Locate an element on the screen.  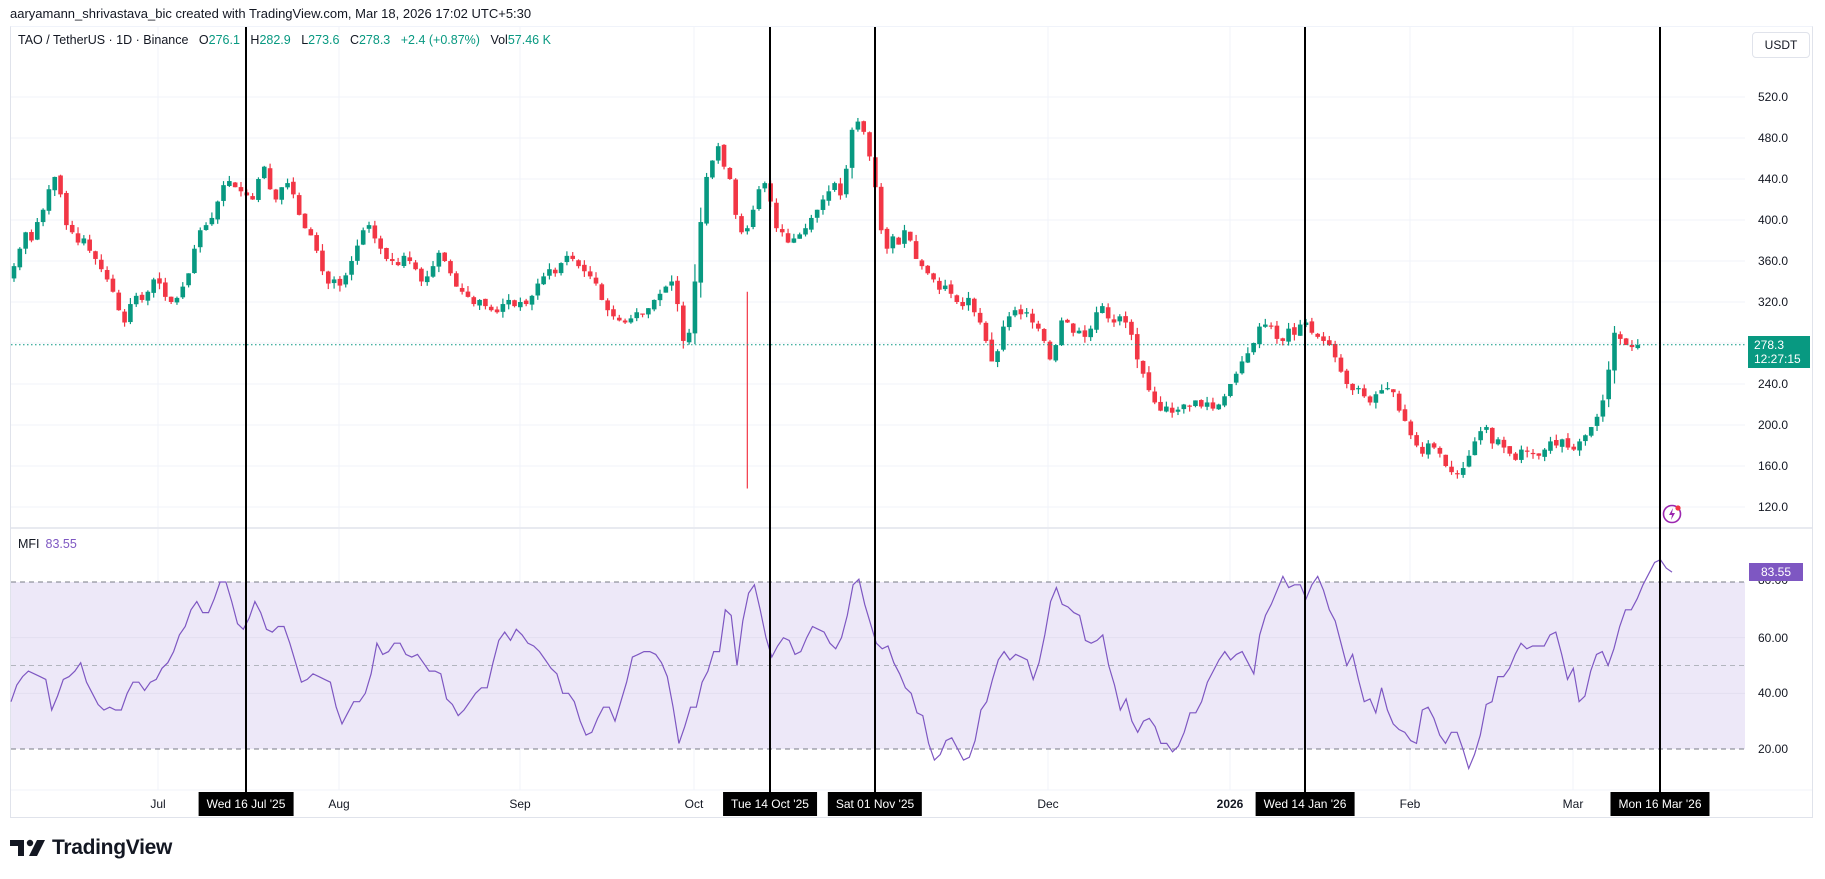
mfi-value-tag: 83.55 is located at coordinates (1776, 572).